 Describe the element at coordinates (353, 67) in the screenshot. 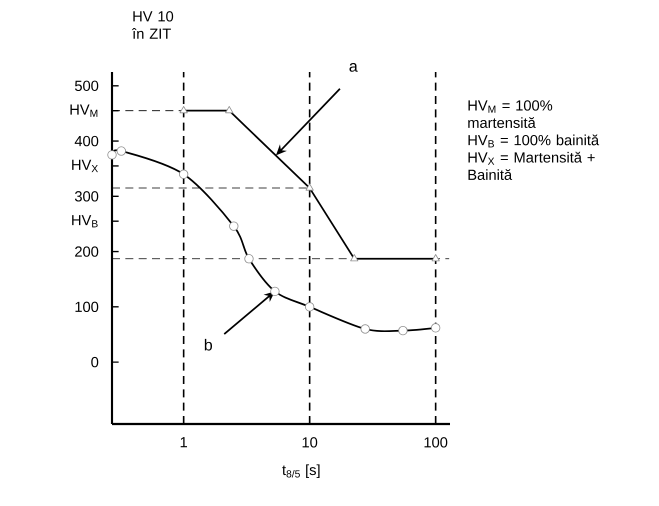

I see `annotation: a` at that location.